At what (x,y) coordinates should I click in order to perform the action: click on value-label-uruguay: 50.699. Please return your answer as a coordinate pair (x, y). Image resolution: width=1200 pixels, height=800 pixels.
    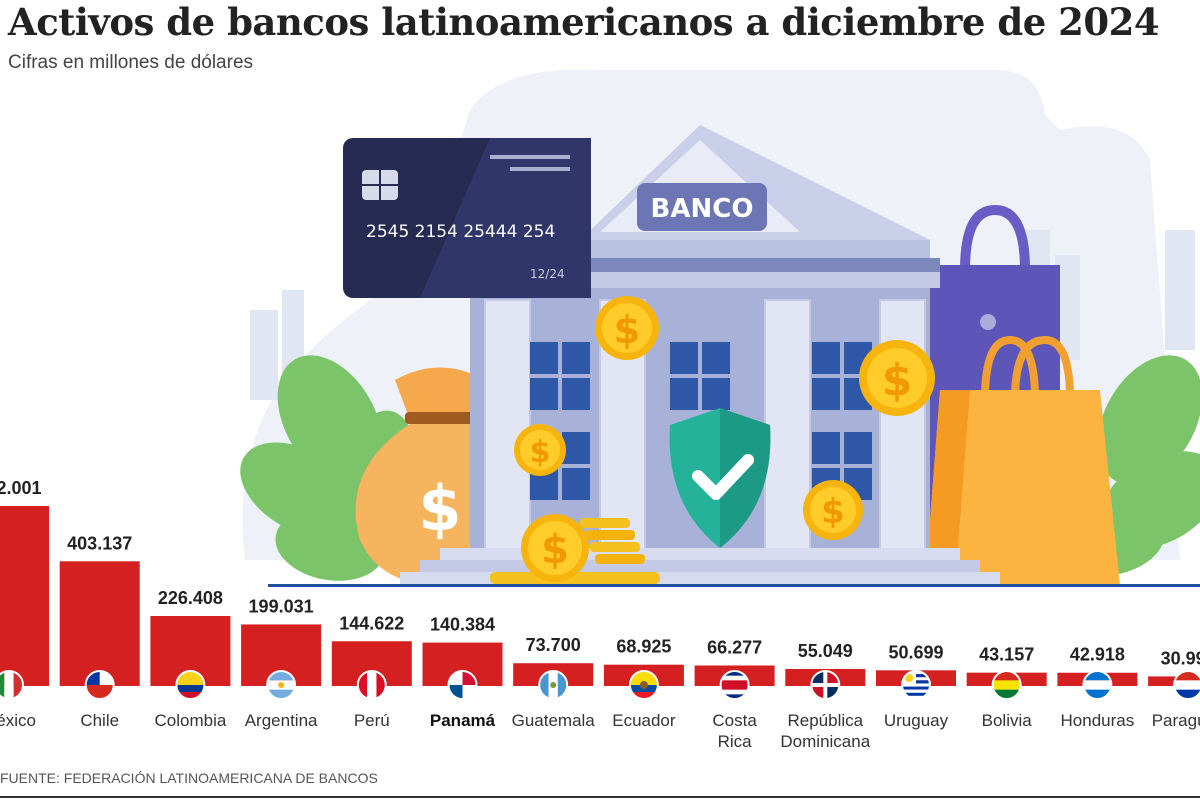
    Looking at the image, I should click on (915, 652).